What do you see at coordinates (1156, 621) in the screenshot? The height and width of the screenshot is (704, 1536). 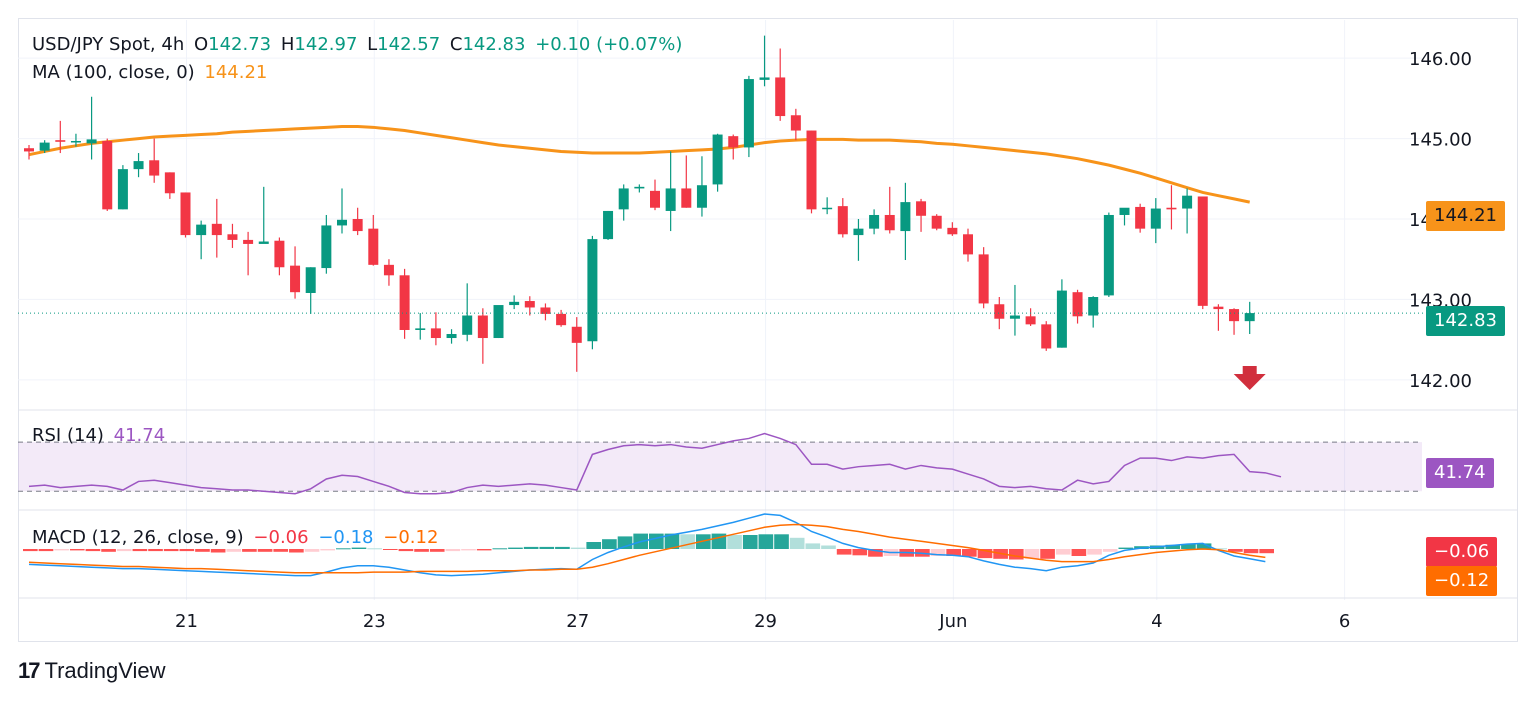 I see `x-tick-label: 4` at bounding box center [1156, 621].